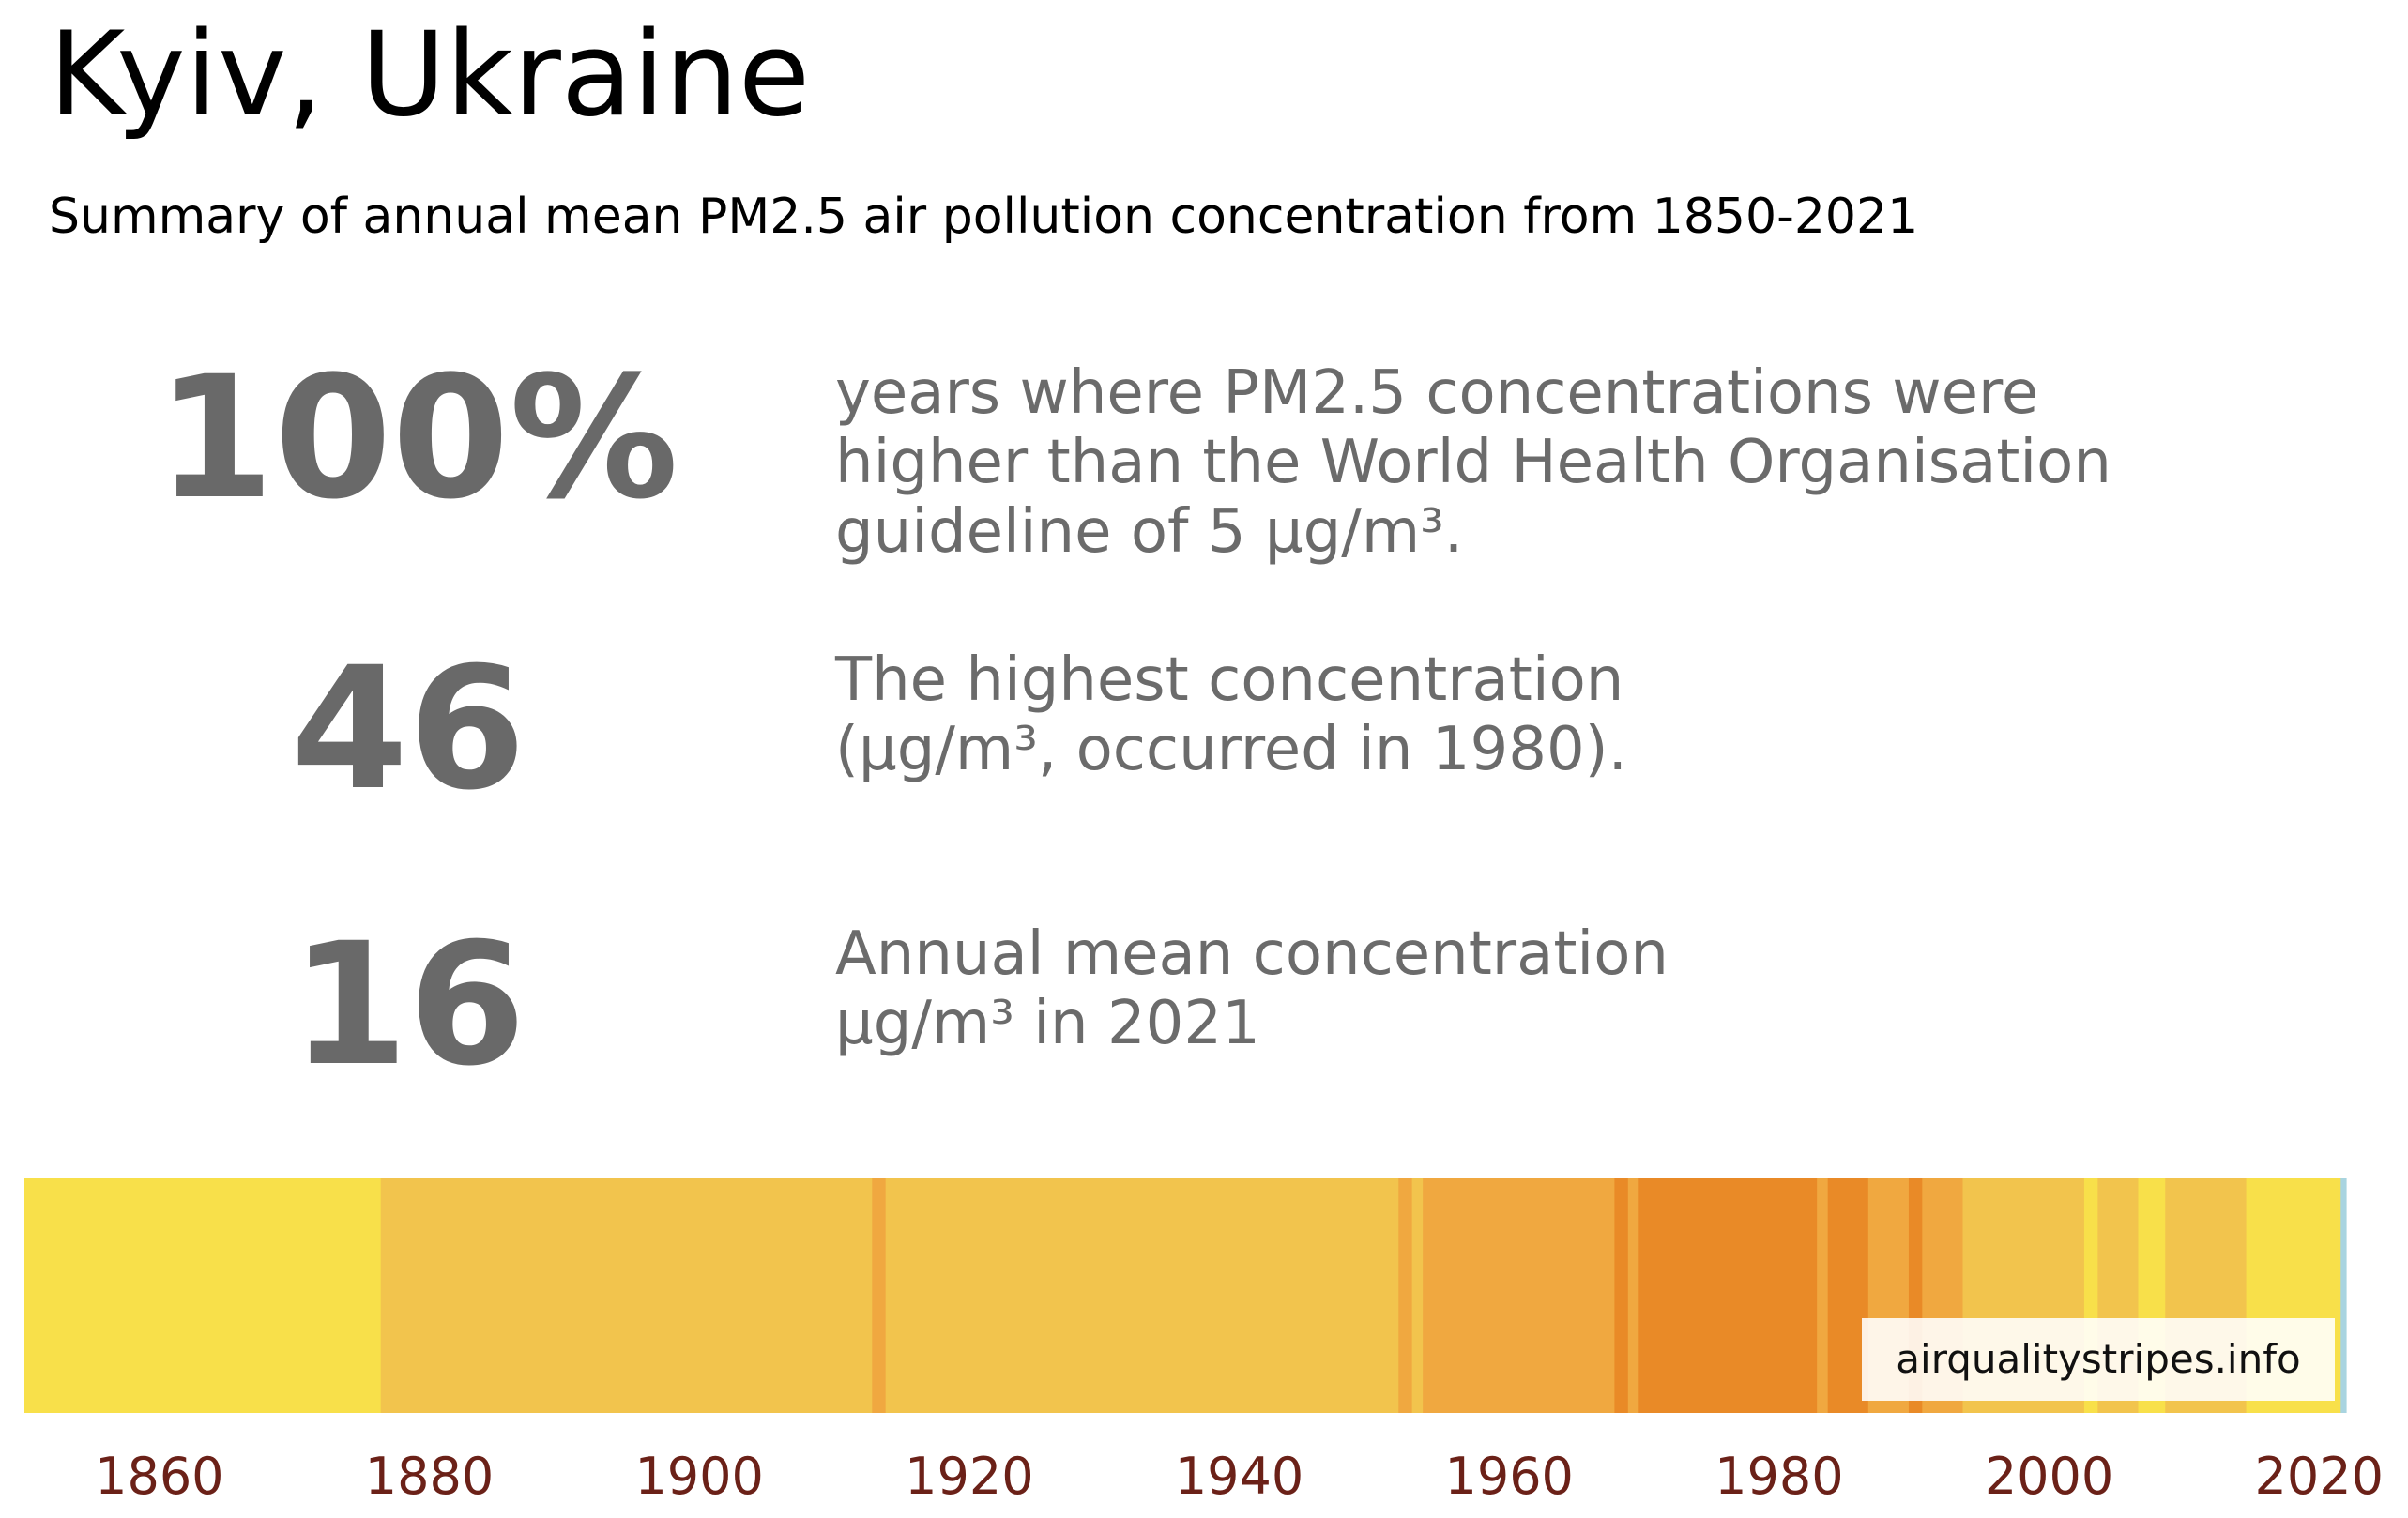  I want to click on stat-latest-value: 16, so click(408, 1005).